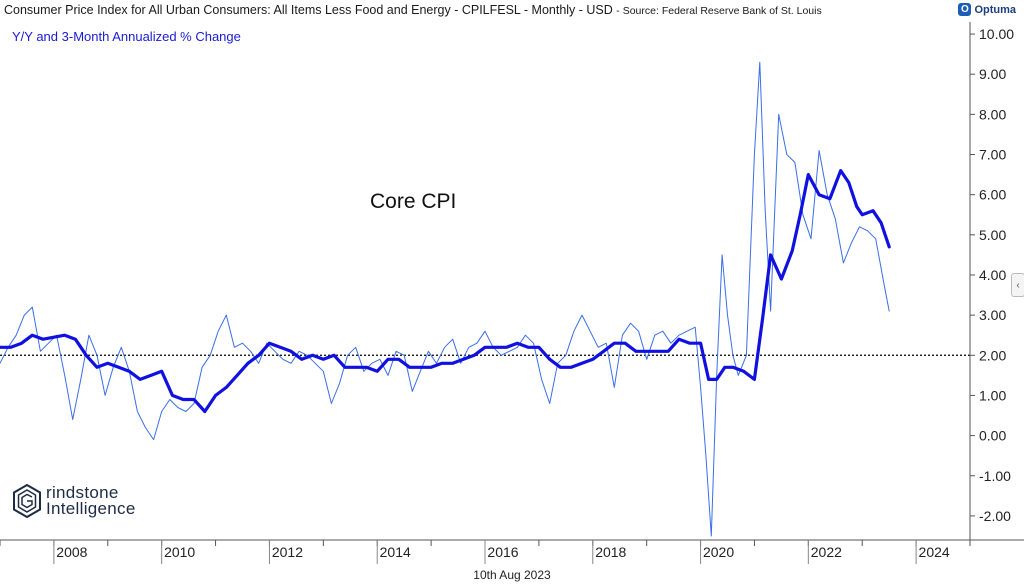 This screenshot has height=587, width=1024. Describe the element at coordinates (91, 508) in the screenshot. I see `brand-text-line2: Intelligence` at that location.